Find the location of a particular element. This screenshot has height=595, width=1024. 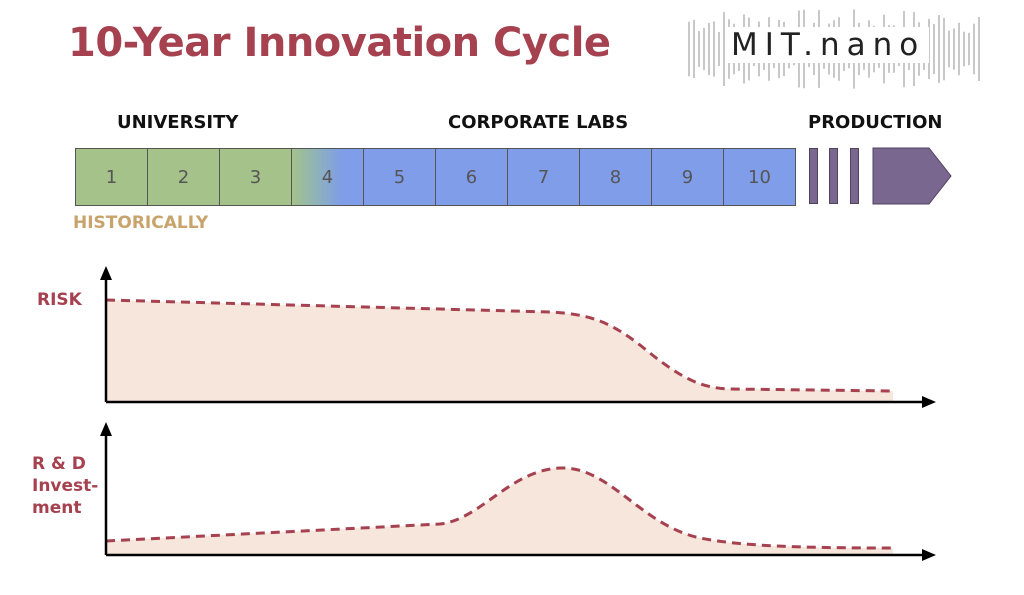

year-cell-5: 5 is located at coordinates (399, 177).